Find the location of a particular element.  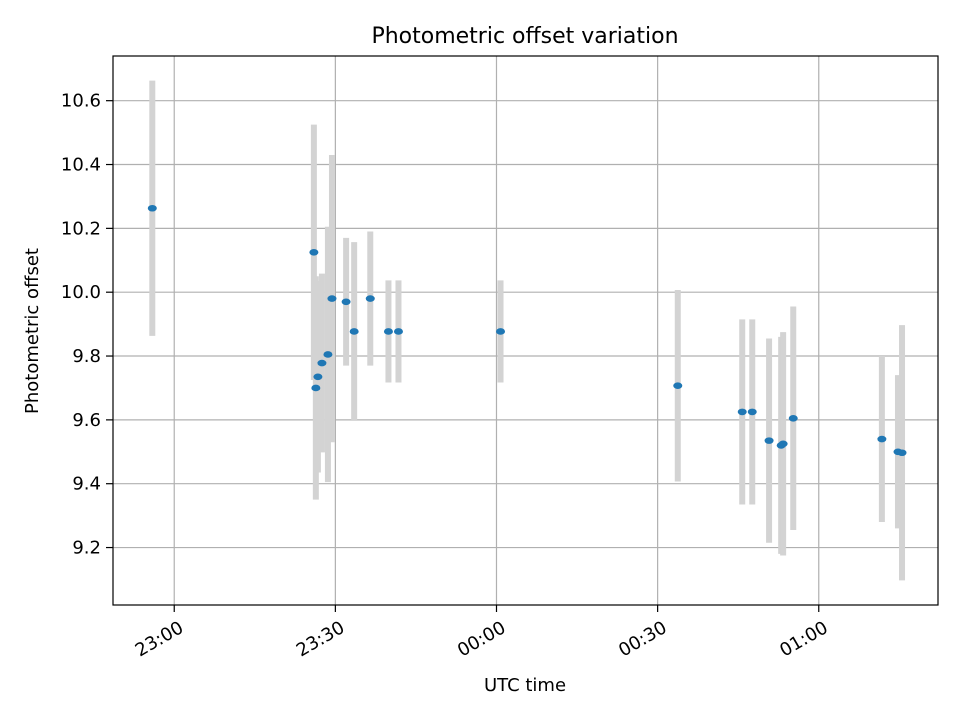

y-axis-label: Photometric offset is located at coordinates (32, 331).